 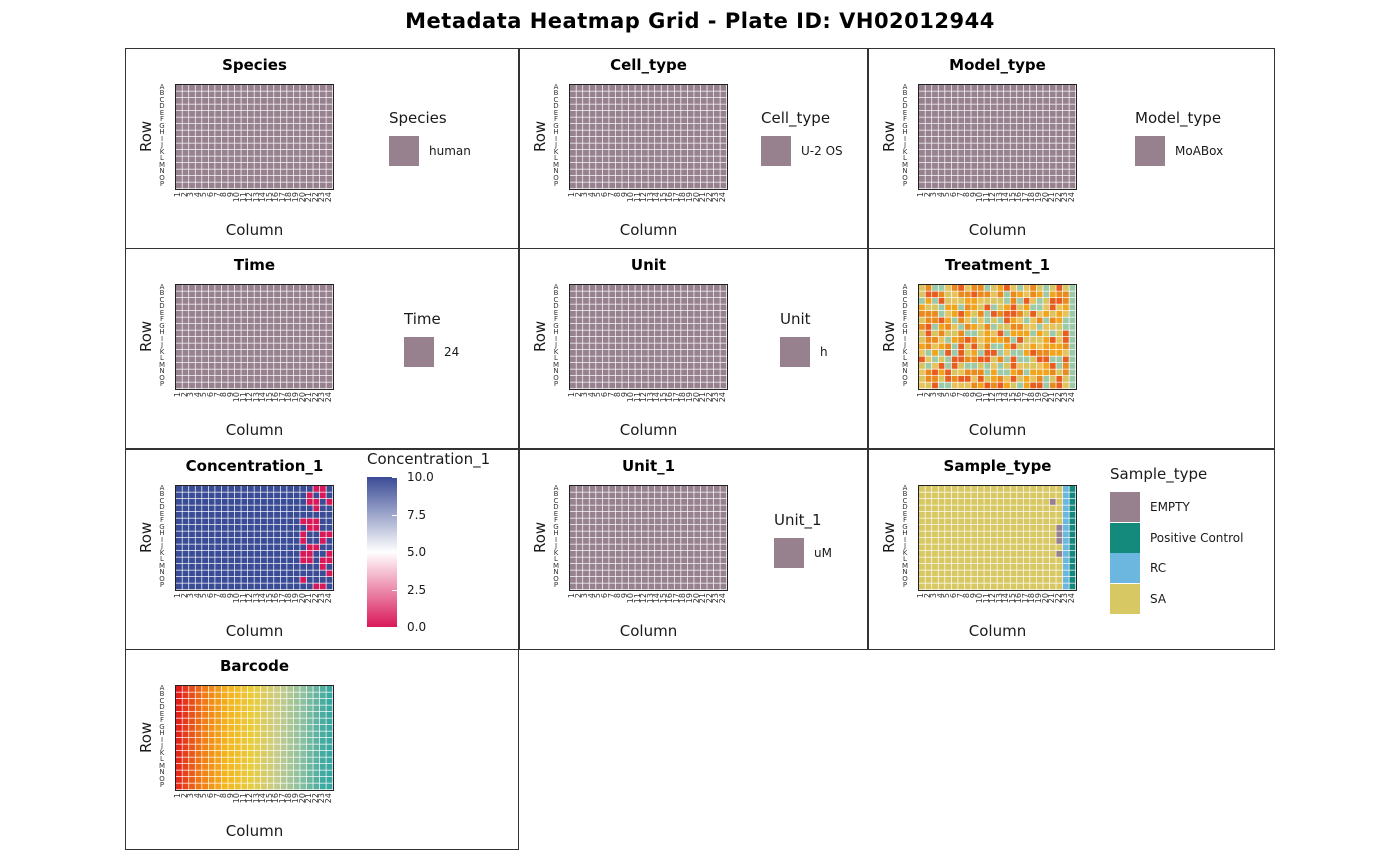 What do you see at coordinates (556, 93) in the screenshot?
I see `row-tick: B` at bounding box center [556, 93].